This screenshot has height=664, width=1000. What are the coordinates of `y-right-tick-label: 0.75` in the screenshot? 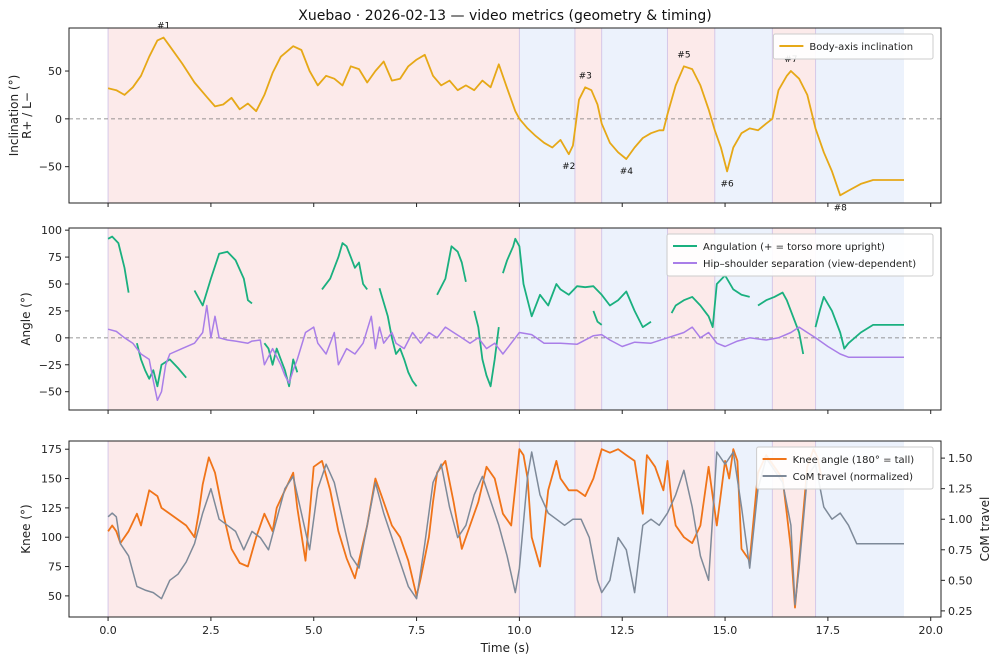 It's located at (960, 550).